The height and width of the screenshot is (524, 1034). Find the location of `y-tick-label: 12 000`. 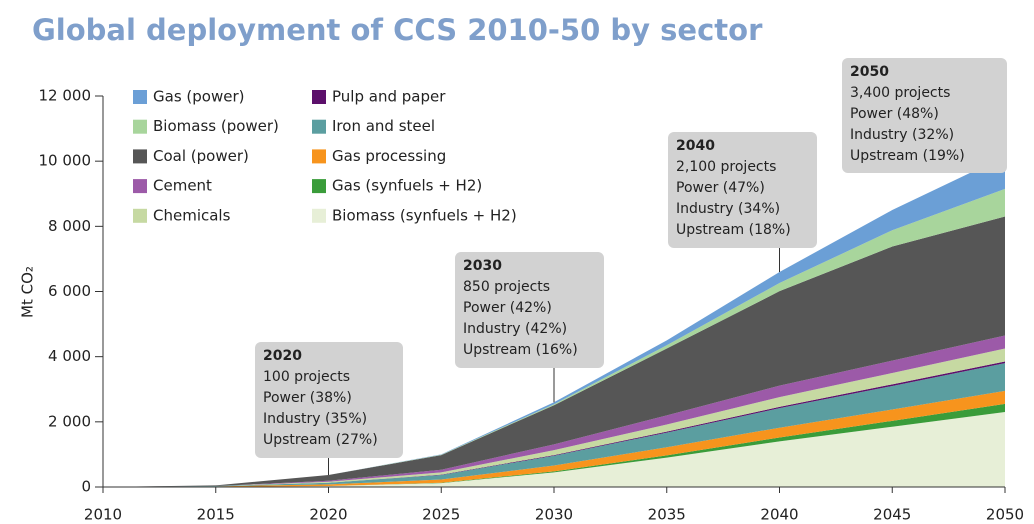

y-tick-label: 12 000 is located at coordinates (65, 96).